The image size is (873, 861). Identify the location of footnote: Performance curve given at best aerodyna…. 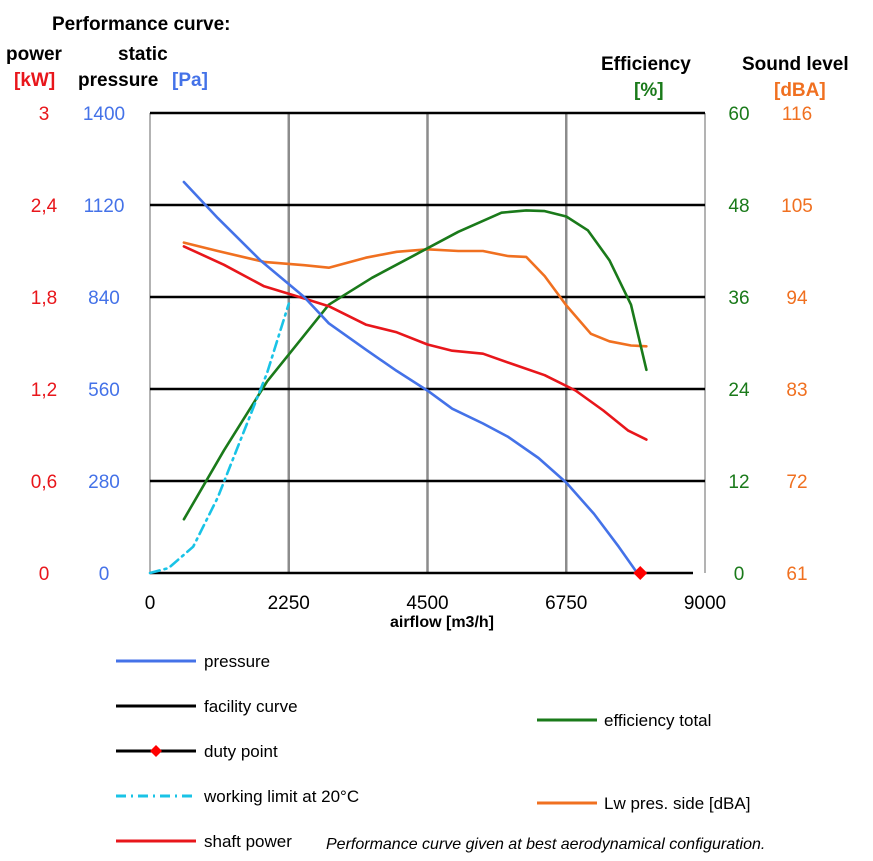
(545, 844).